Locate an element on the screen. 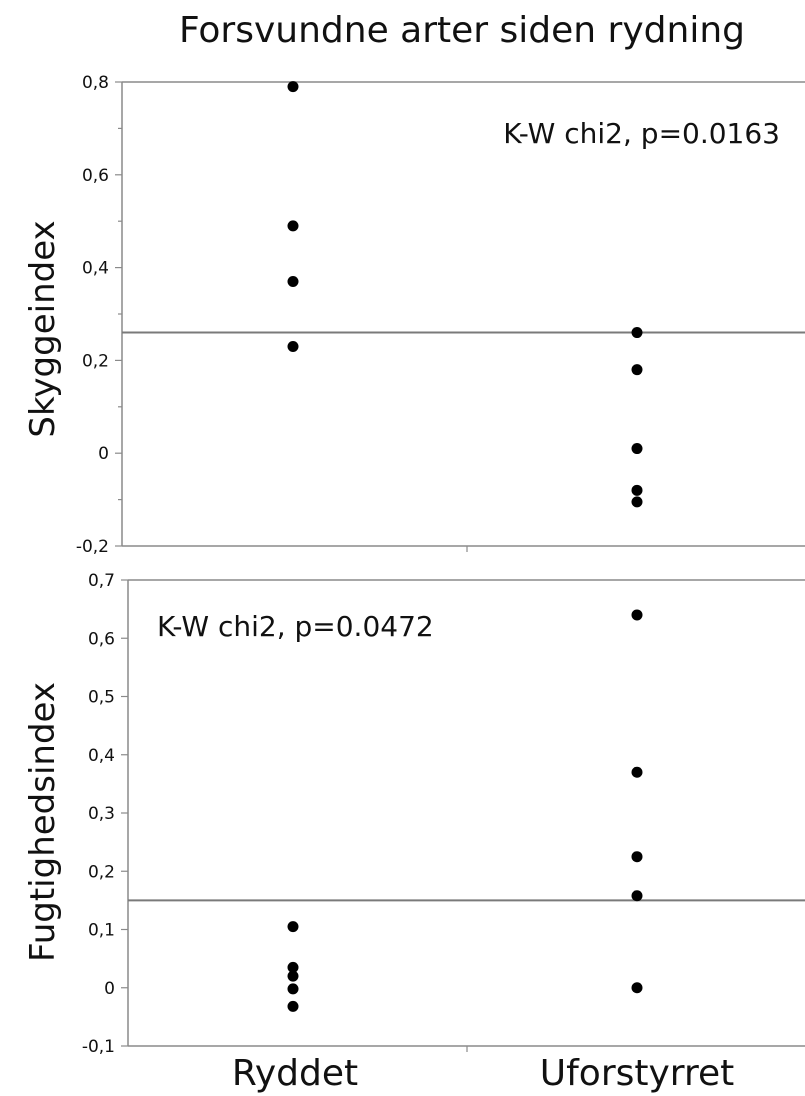 This screenshot has height=1096, width=805. y-tick-label: 0,1 is located at coordinates (101, 931).